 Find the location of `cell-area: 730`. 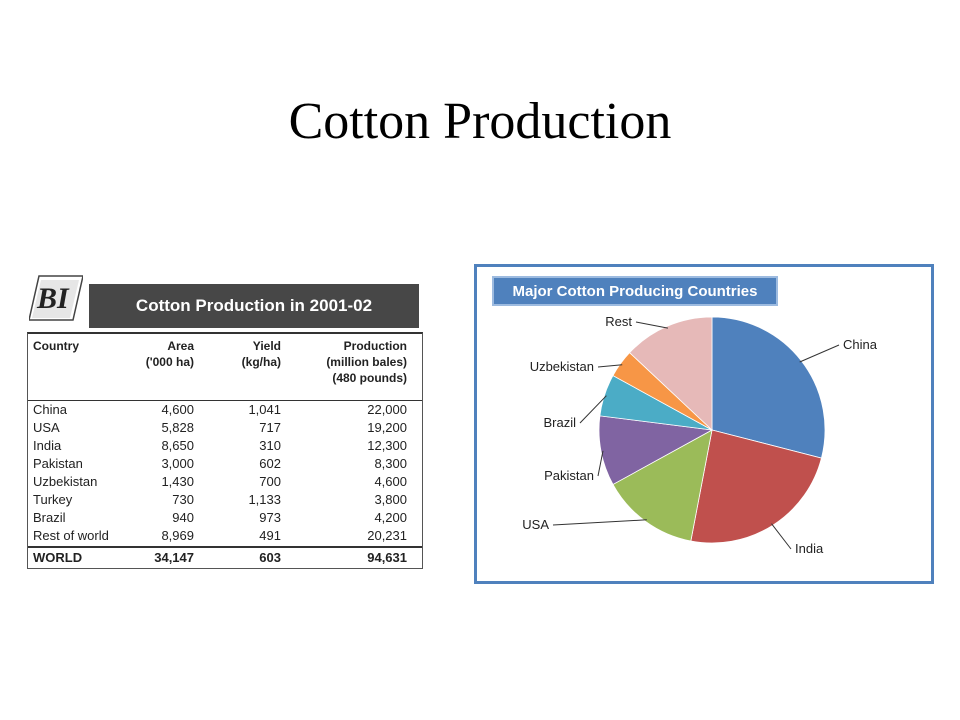

cell-area: 730 is located at coordinates (183, 499).